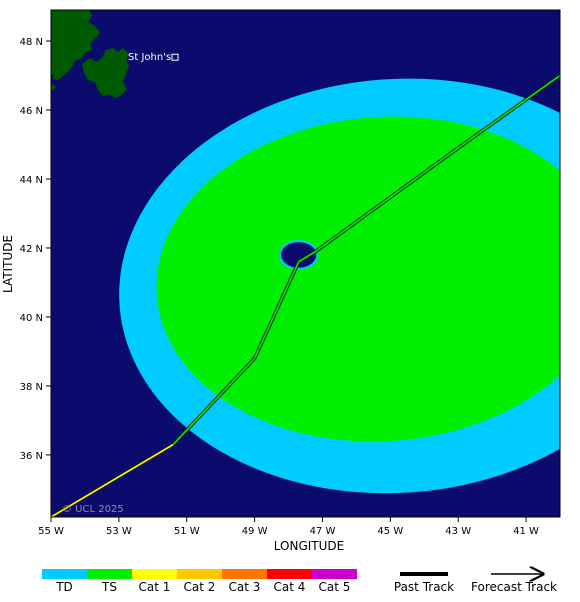 This screenshot has width=580, height=602. Describe the element at coordinates (8, 264) in the screenshot. I see `y-axis-title: LATITUDE` at that location.